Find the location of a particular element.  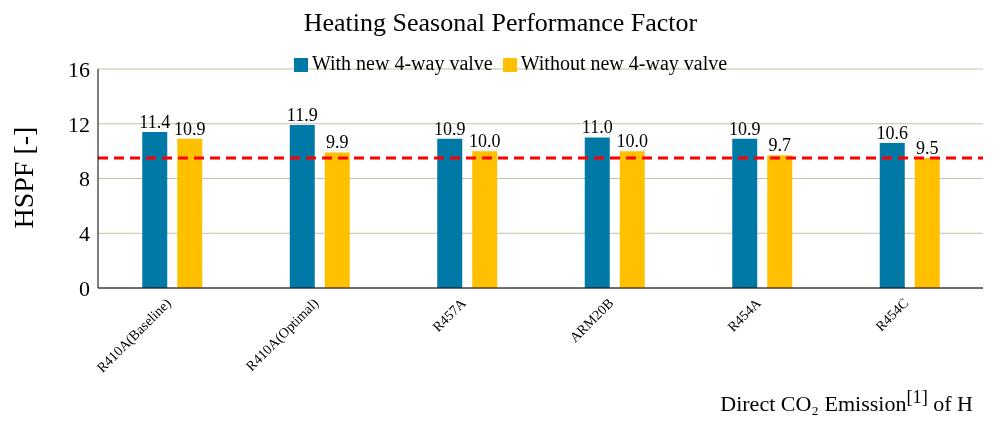

y-tick-label: 8 is located at coordinates (84, 179).